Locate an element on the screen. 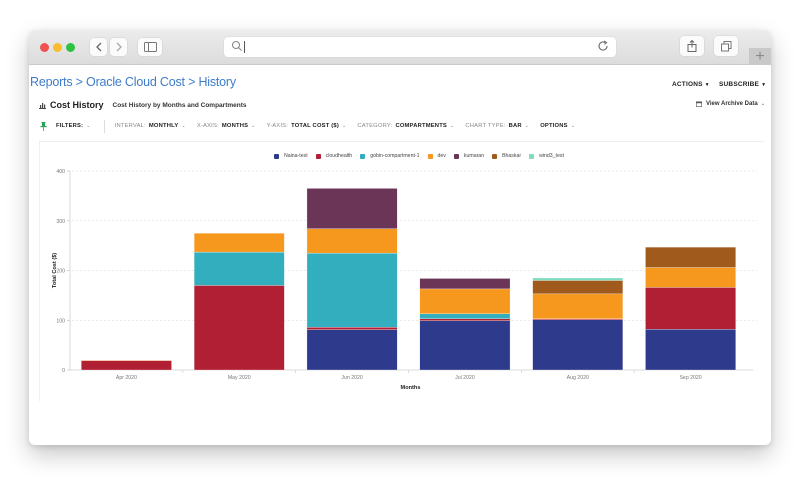 Image resolution: width=812 pixels, height=490 pixels. y-tick-label: 400 is located at coordinates (60, 172).